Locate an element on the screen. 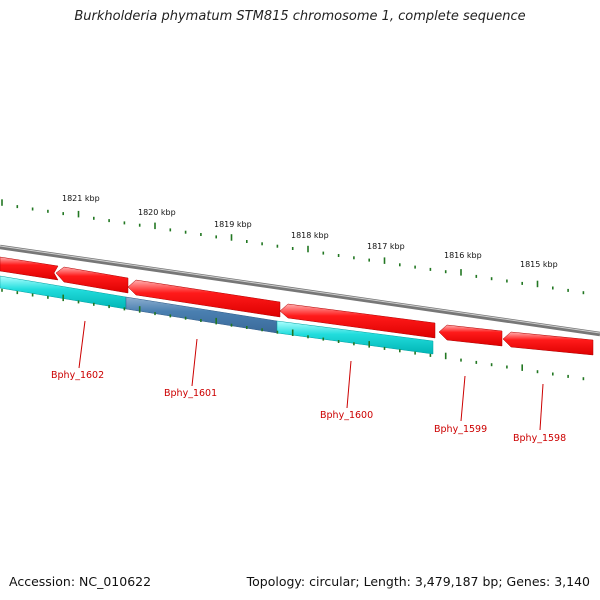  kbp-label-1816: 1816 kbp is located at coordinates (463, 255).